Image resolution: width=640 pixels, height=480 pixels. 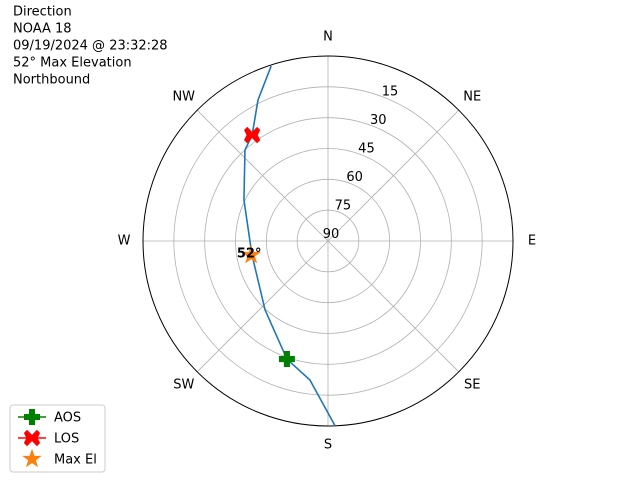 I want to click on legend-label: AOS, so click(x=67, y=418).